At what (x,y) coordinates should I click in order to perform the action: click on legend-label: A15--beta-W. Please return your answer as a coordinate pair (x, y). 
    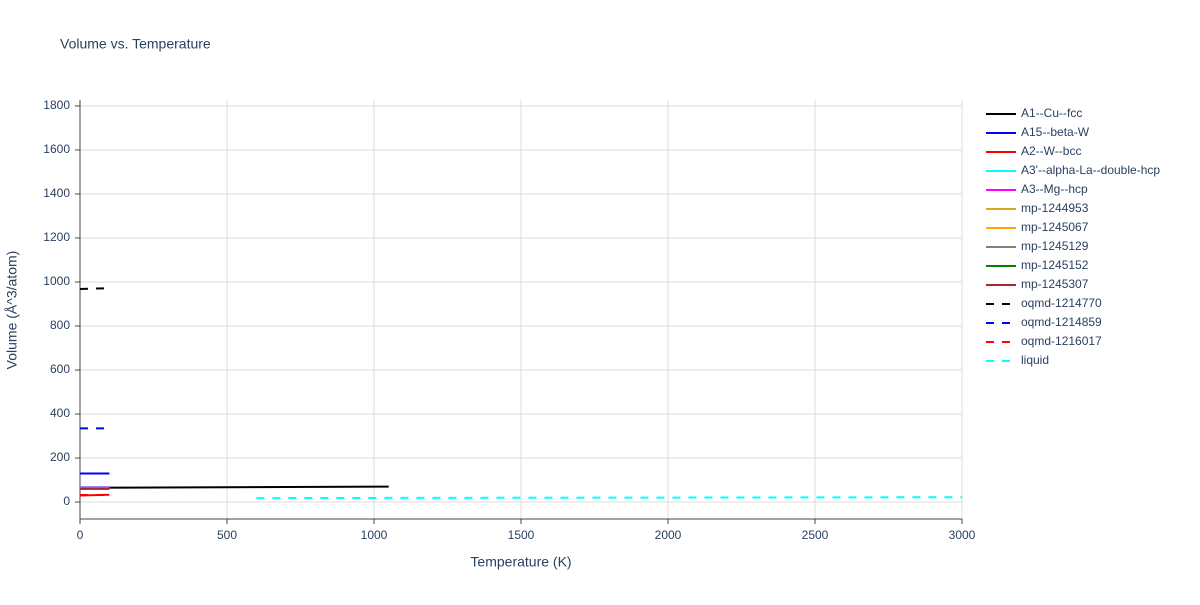
    Looking at the image, I should click on (1055, 132).